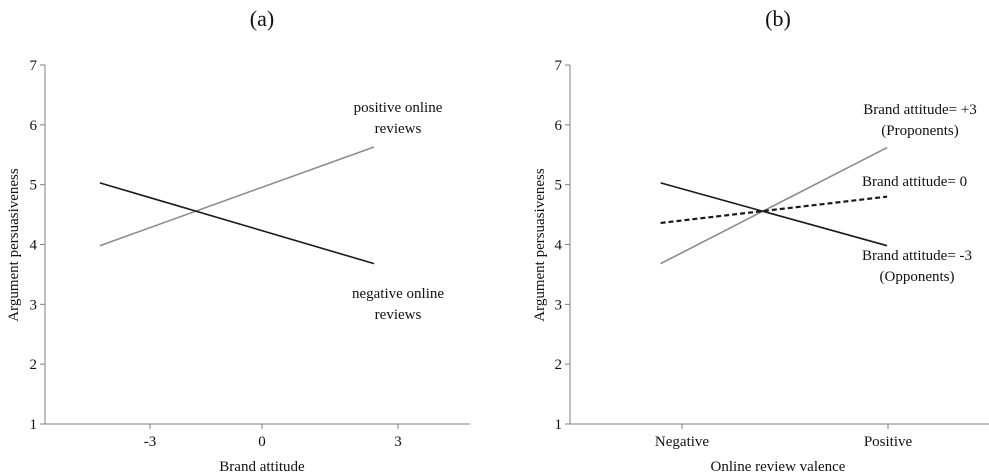 The image size is (989, 475). I want to click on series-annotation: Brand attitude= -3 (Opponents), so click(917, 266).